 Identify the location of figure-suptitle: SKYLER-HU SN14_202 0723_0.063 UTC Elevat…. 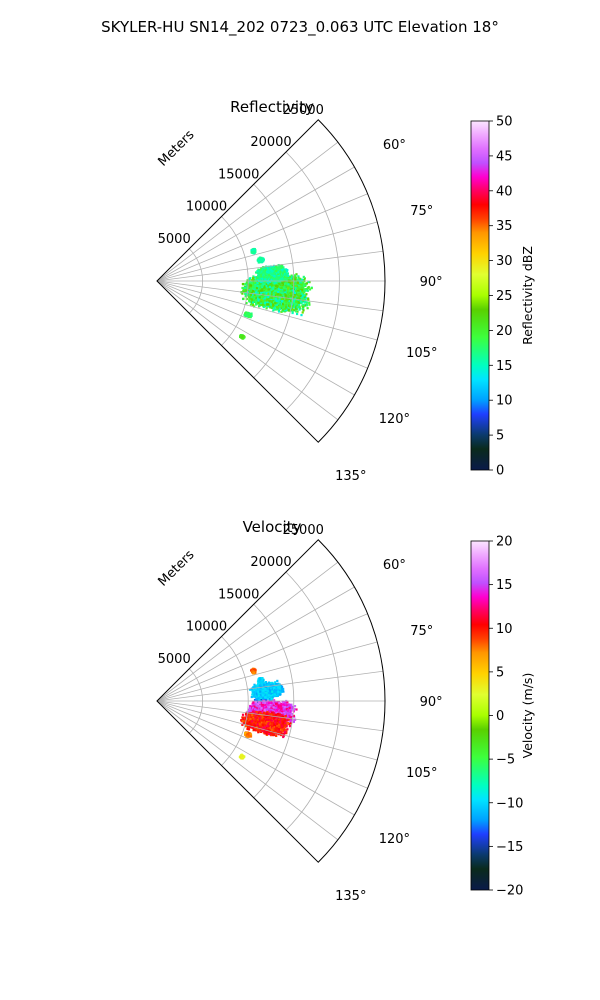
(300, 27).